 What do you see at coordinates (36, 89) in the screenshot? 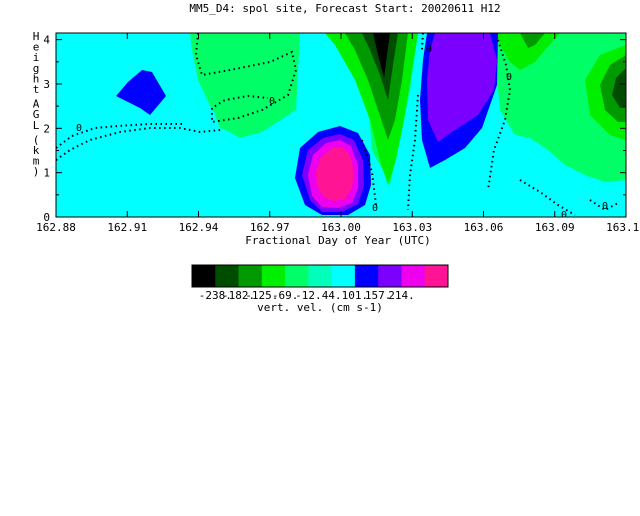
I see `y-label-char: t` at bounding box center [36, 89].